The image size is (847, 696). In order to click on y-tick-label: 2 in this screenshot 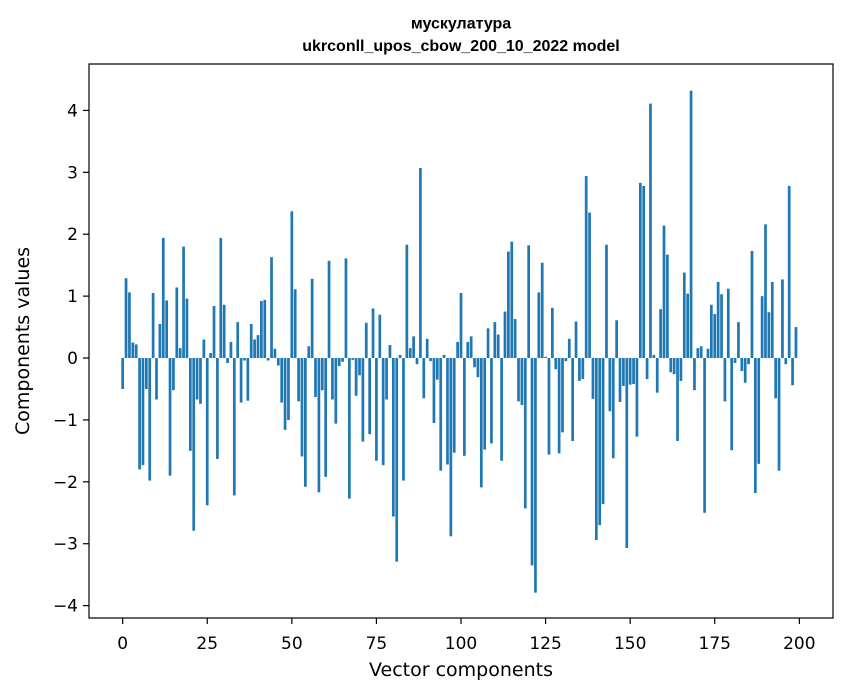, I will do `click(72, 235)`.